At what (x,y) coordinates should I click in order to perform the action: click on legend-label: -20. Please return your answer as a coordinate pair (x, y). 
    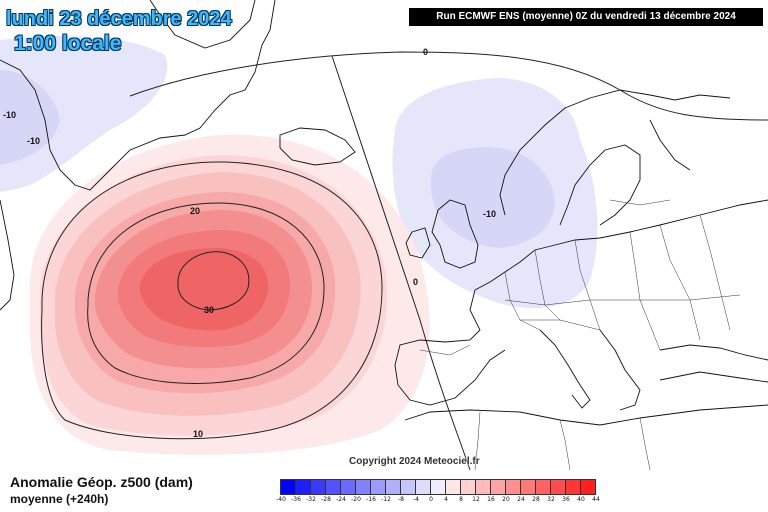
    Looking at the image, I should click on (356, 499).